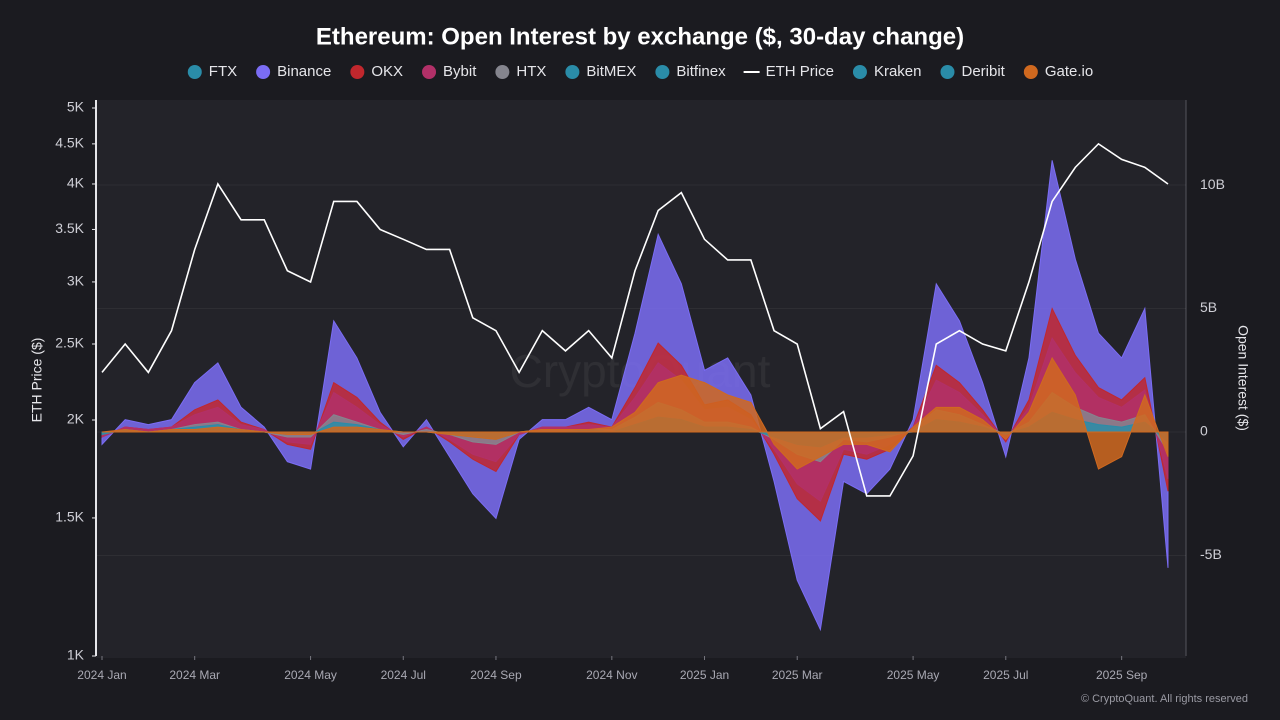  What do you see at coordinates (1122, 675) in the screenshot?
I see `x-tick-label: 2025 Sep` at bounding box center [1122, 675].